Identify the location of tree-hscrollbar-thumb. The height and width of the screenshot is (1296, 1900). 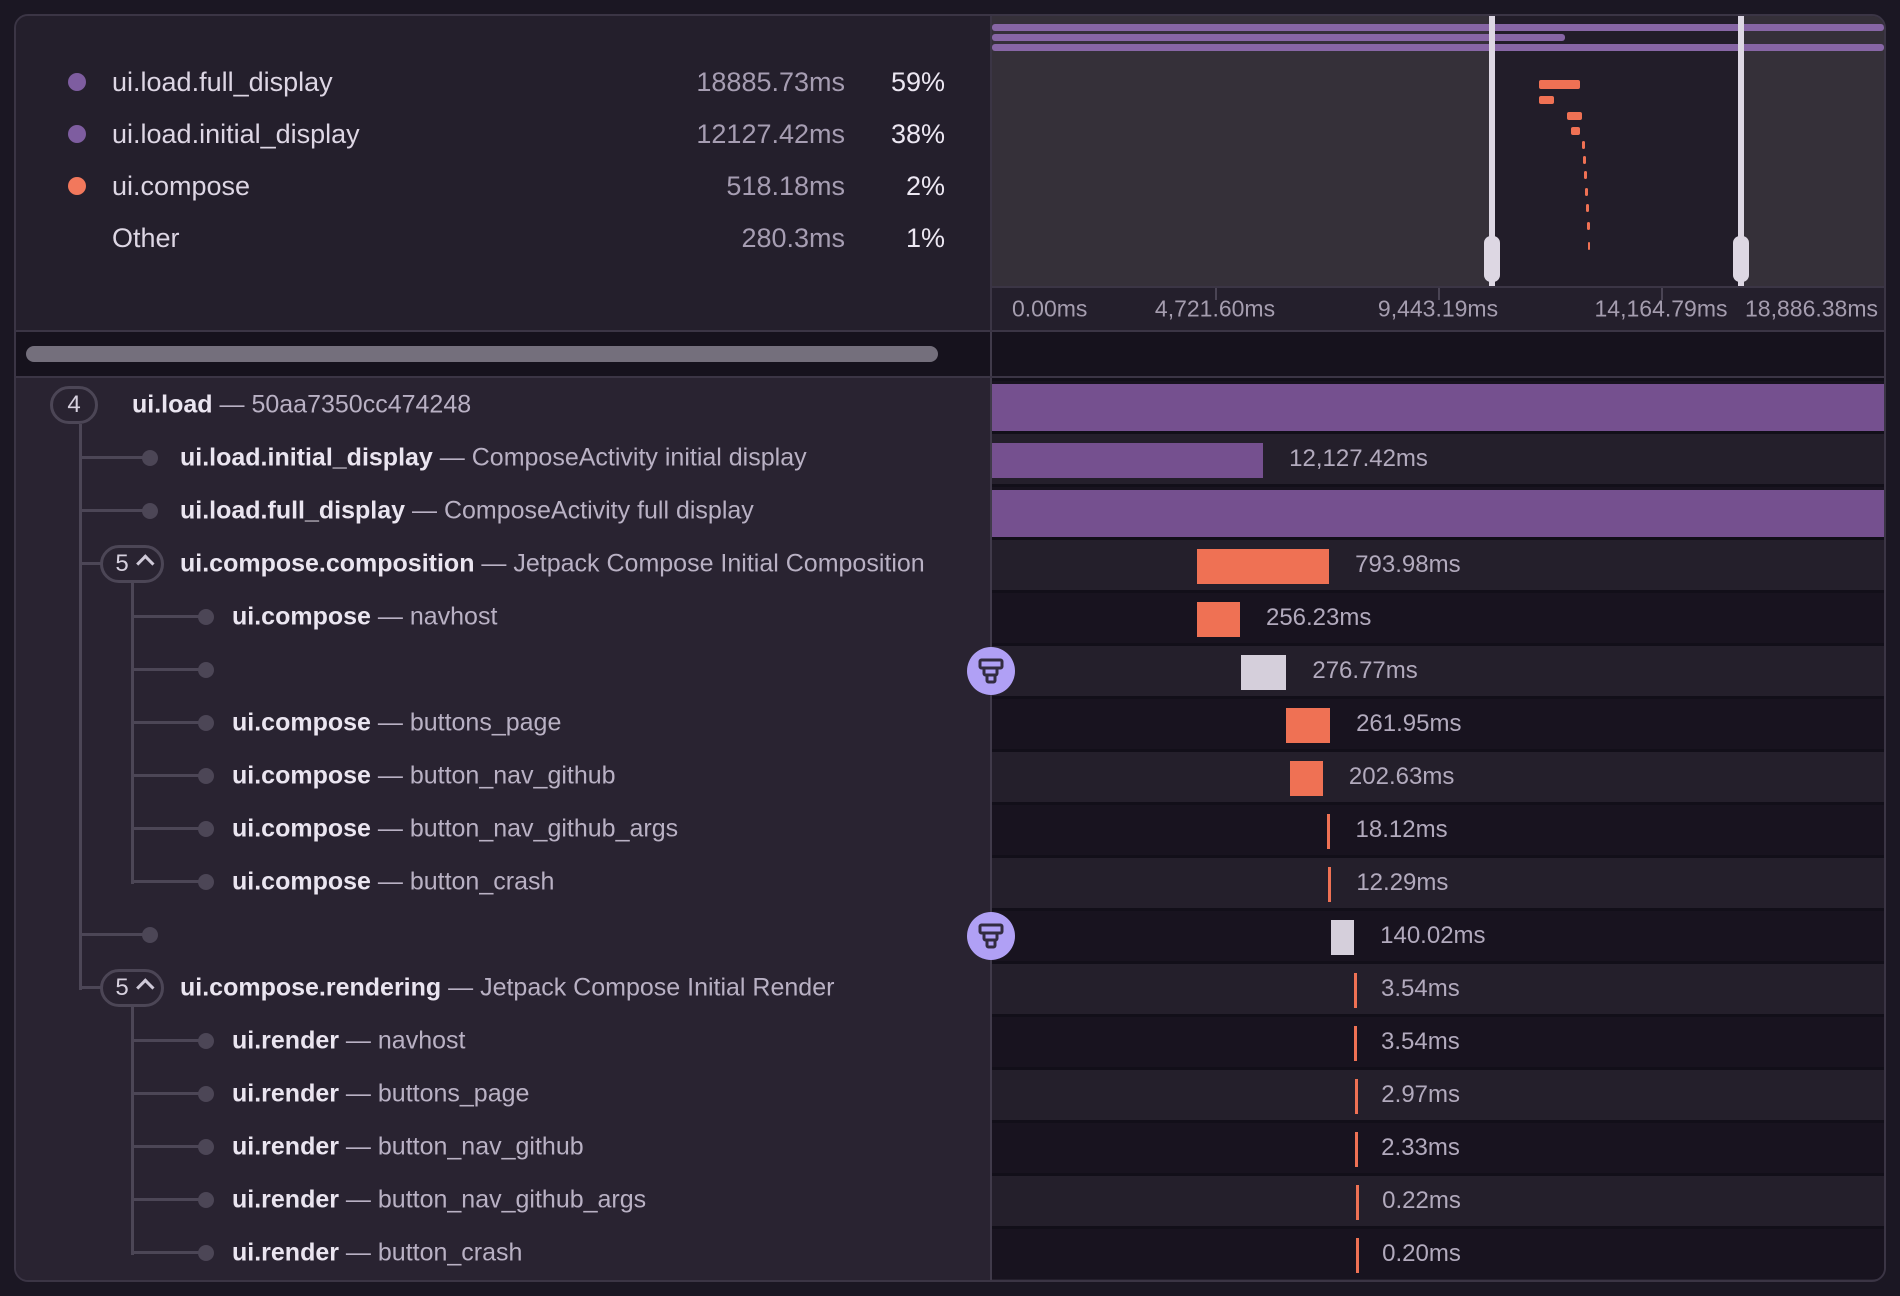
(482, 354).